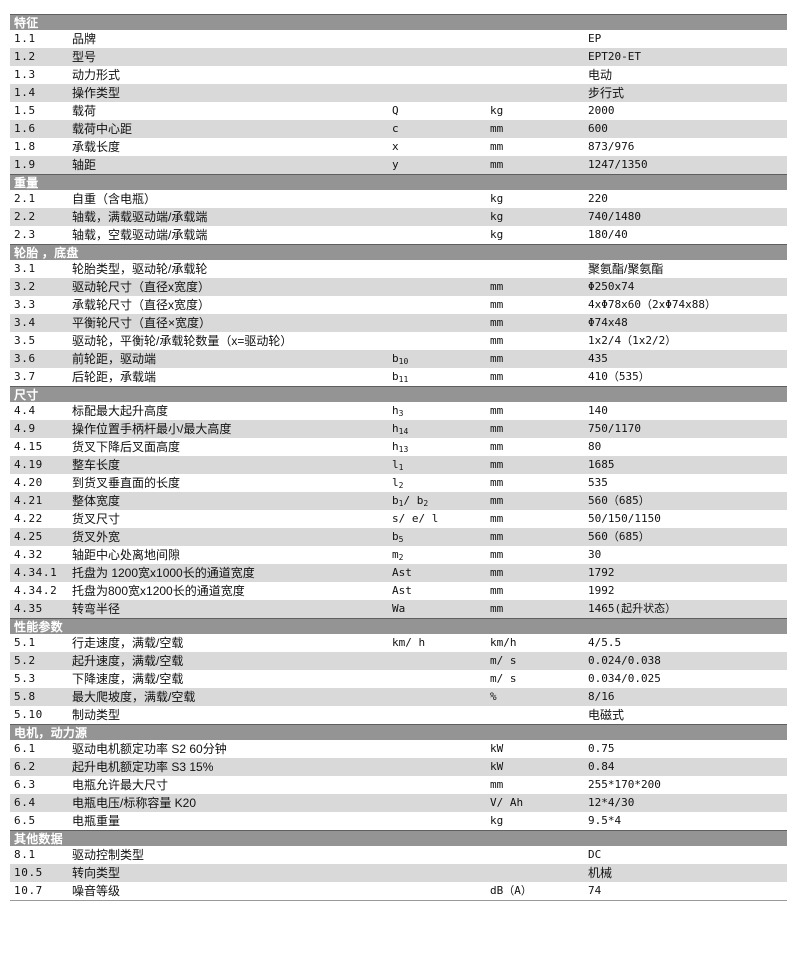 The width and height of the screenshot is (800, 964). I want to click on row-number: 4.25, so click(28, 536).